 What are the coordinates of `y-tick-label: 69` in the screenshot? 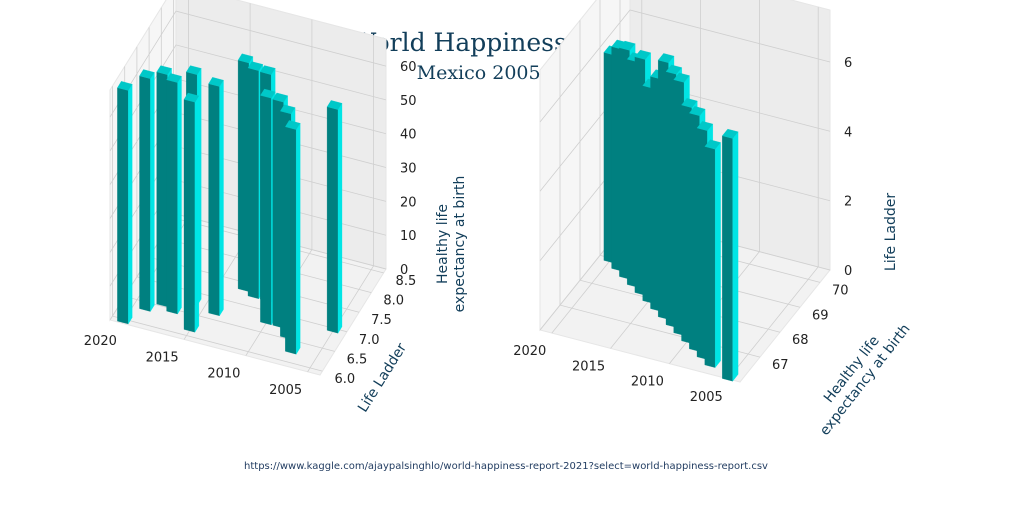 It's located at (820, 315).